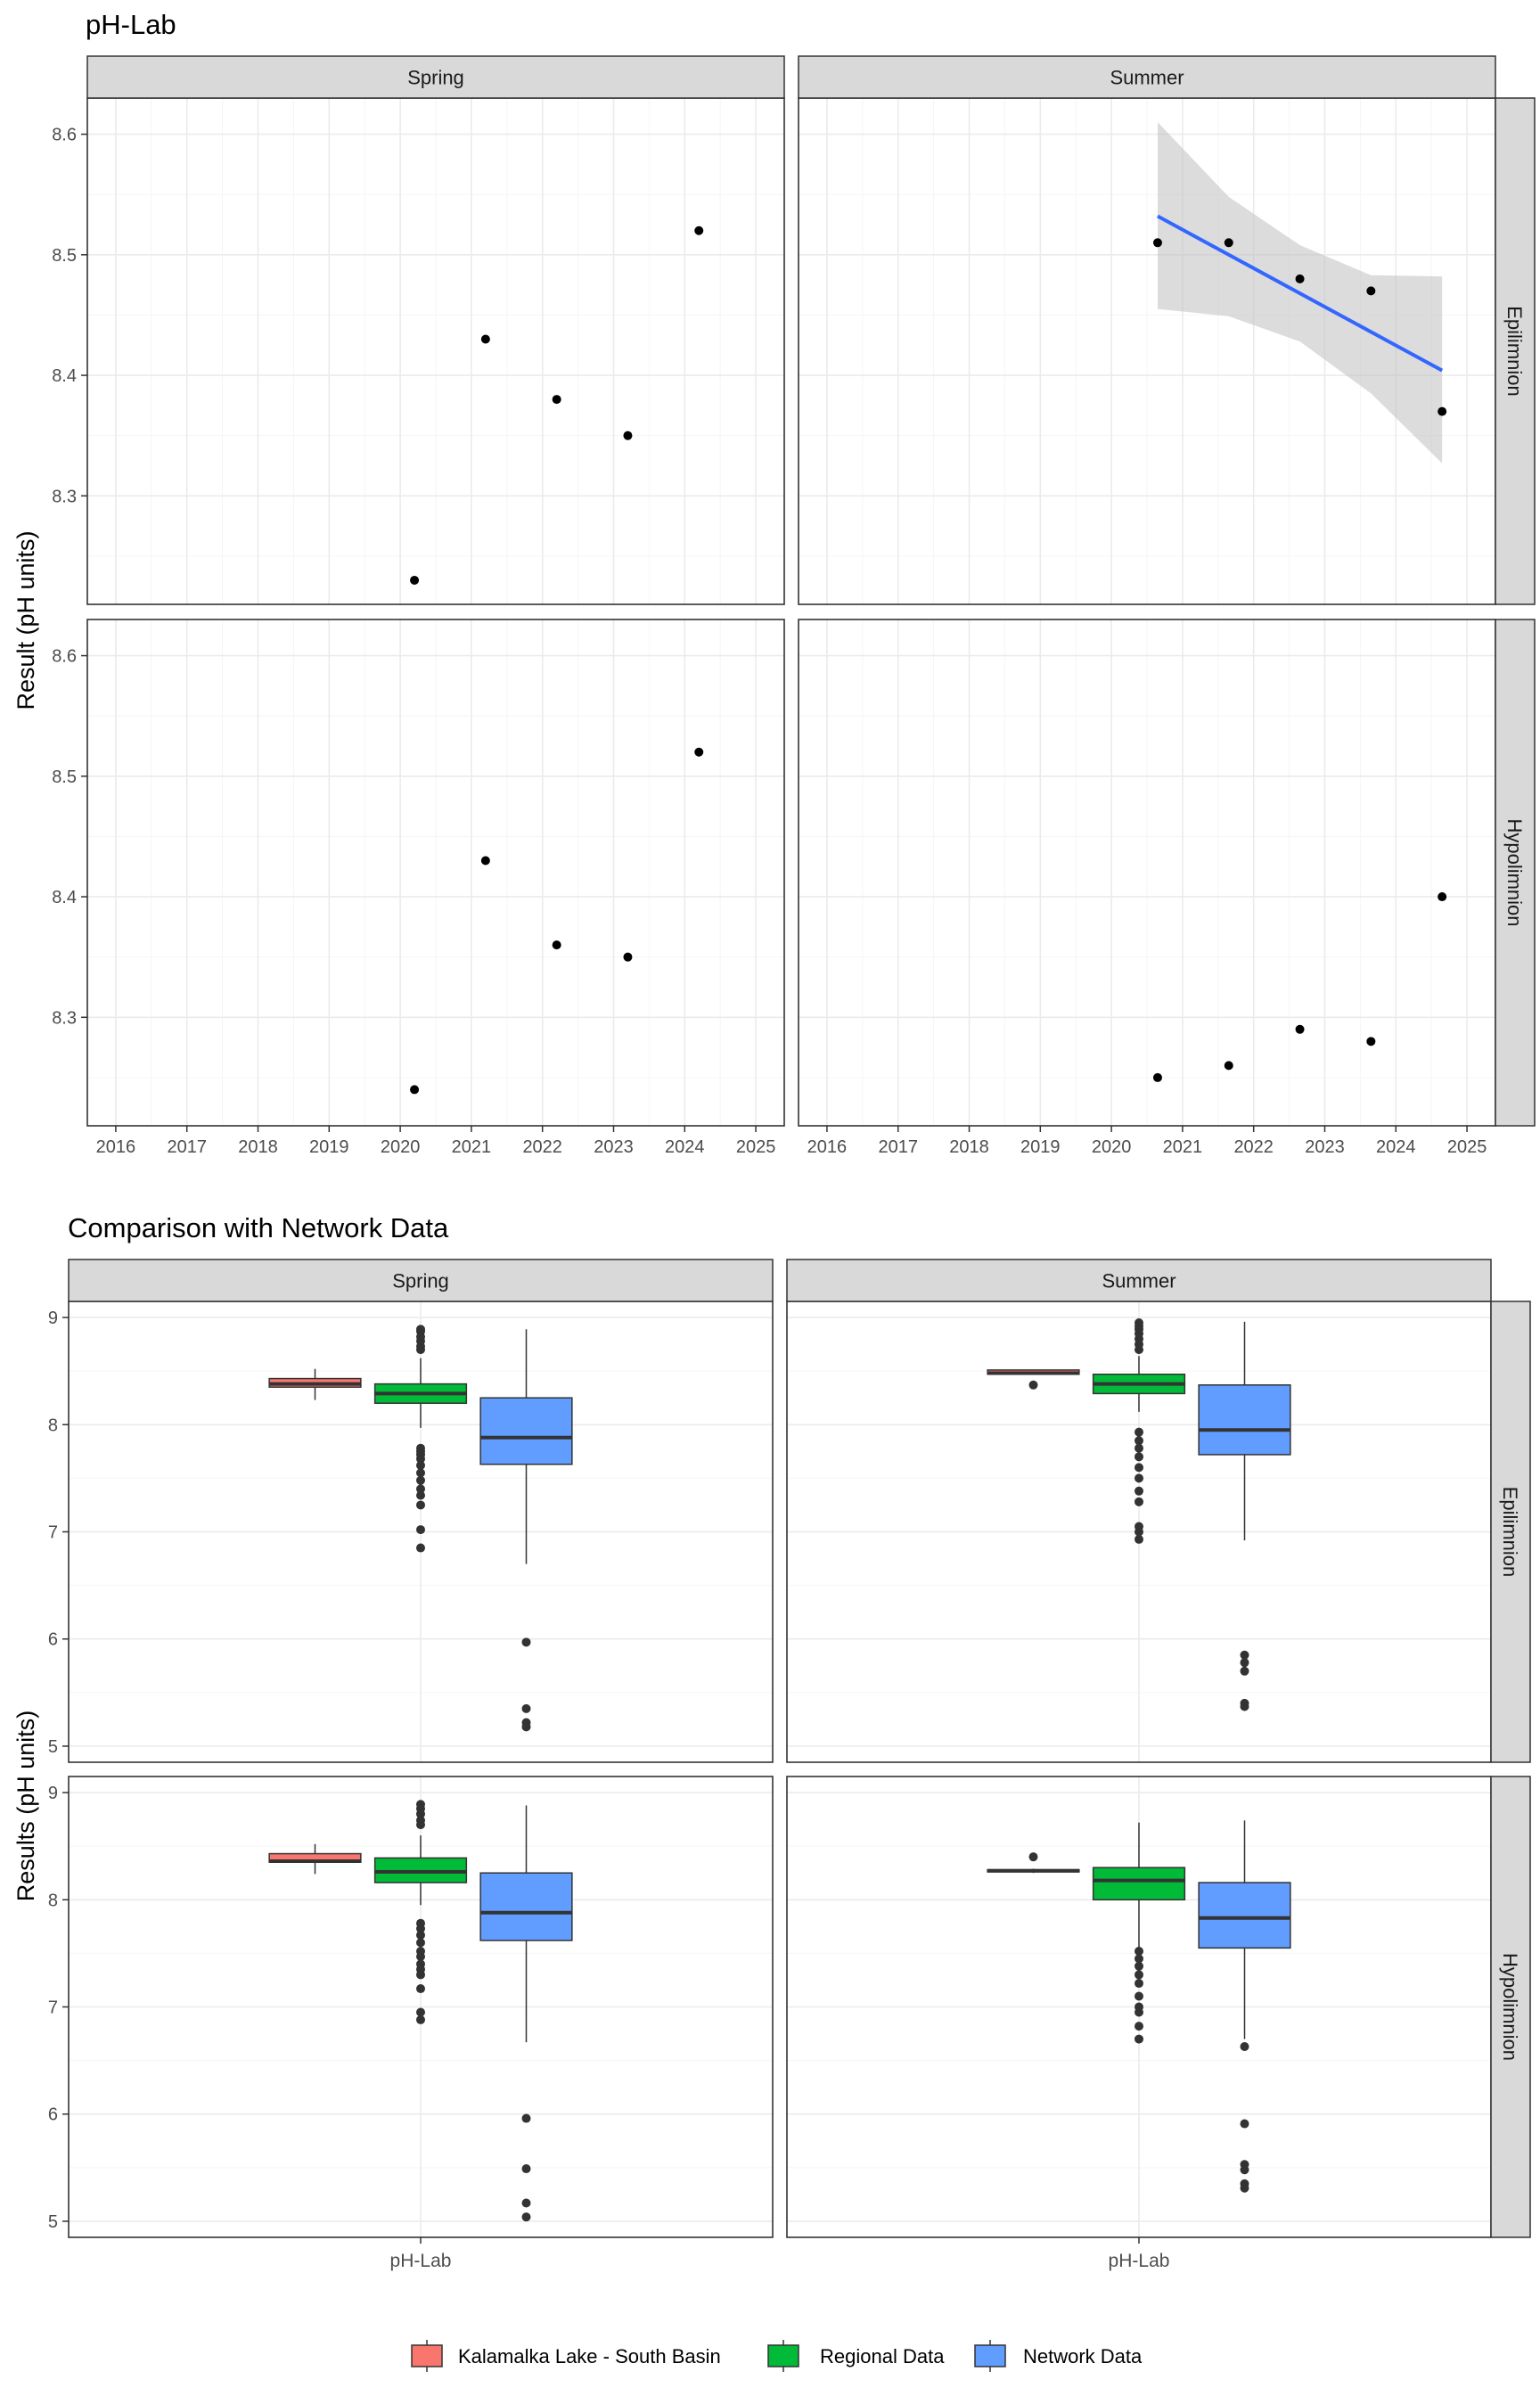  I want to click on boxplot-y-axis-label: Results (pH units), so click(25, 1806).